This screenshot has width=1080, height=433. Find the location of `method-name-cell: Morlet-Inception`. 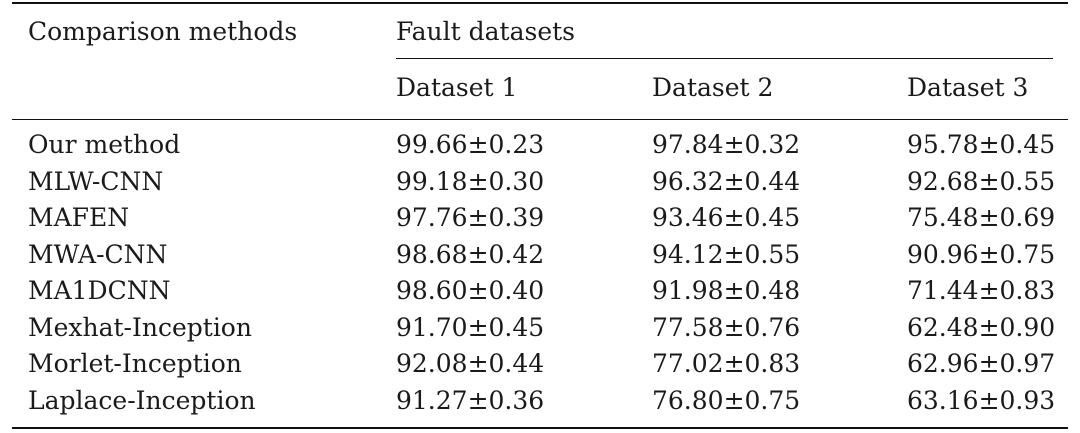

method-name-cell: Morlet-Inception is located at coordinates (135, 363).